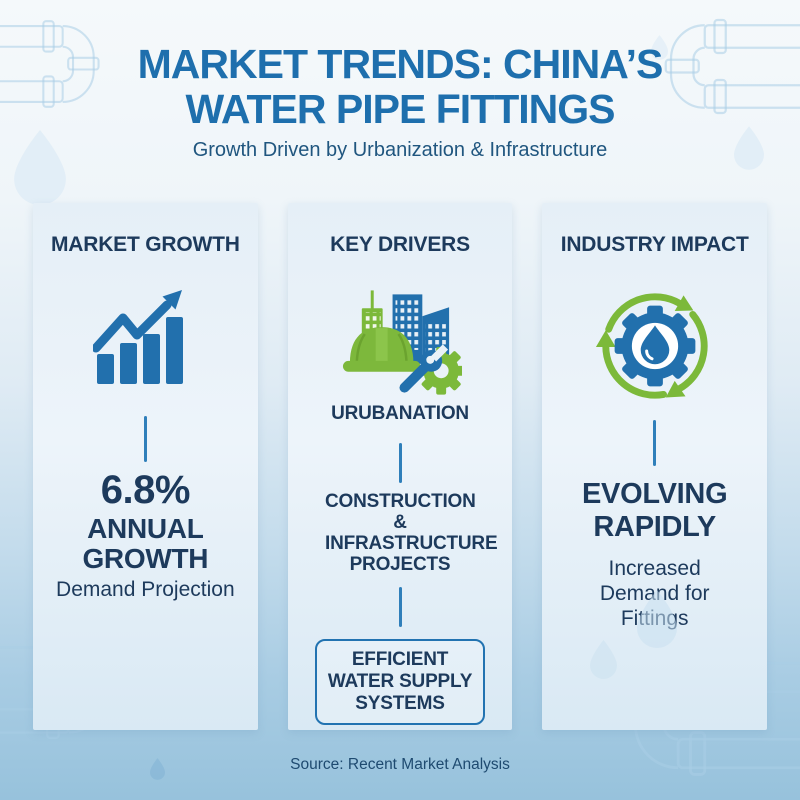 This screenshot has height=800, width=800. Describe the element at coordinates (654, 593) in the screenshot. I see `impact-sublabel: Increased Demand for Fittings` at that location.